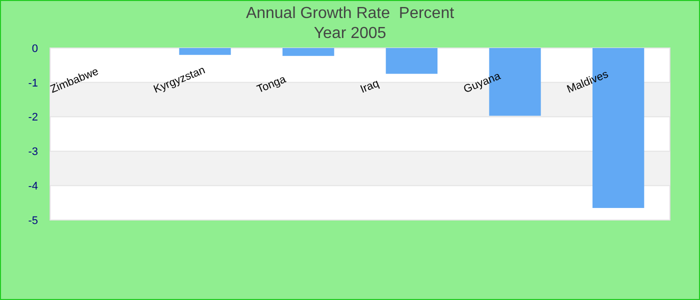 This screenshot has width=700, height=300. Describe the element at coordinates (33, 83) in the screenshot. I see `y-tick-label: -1` at that location.